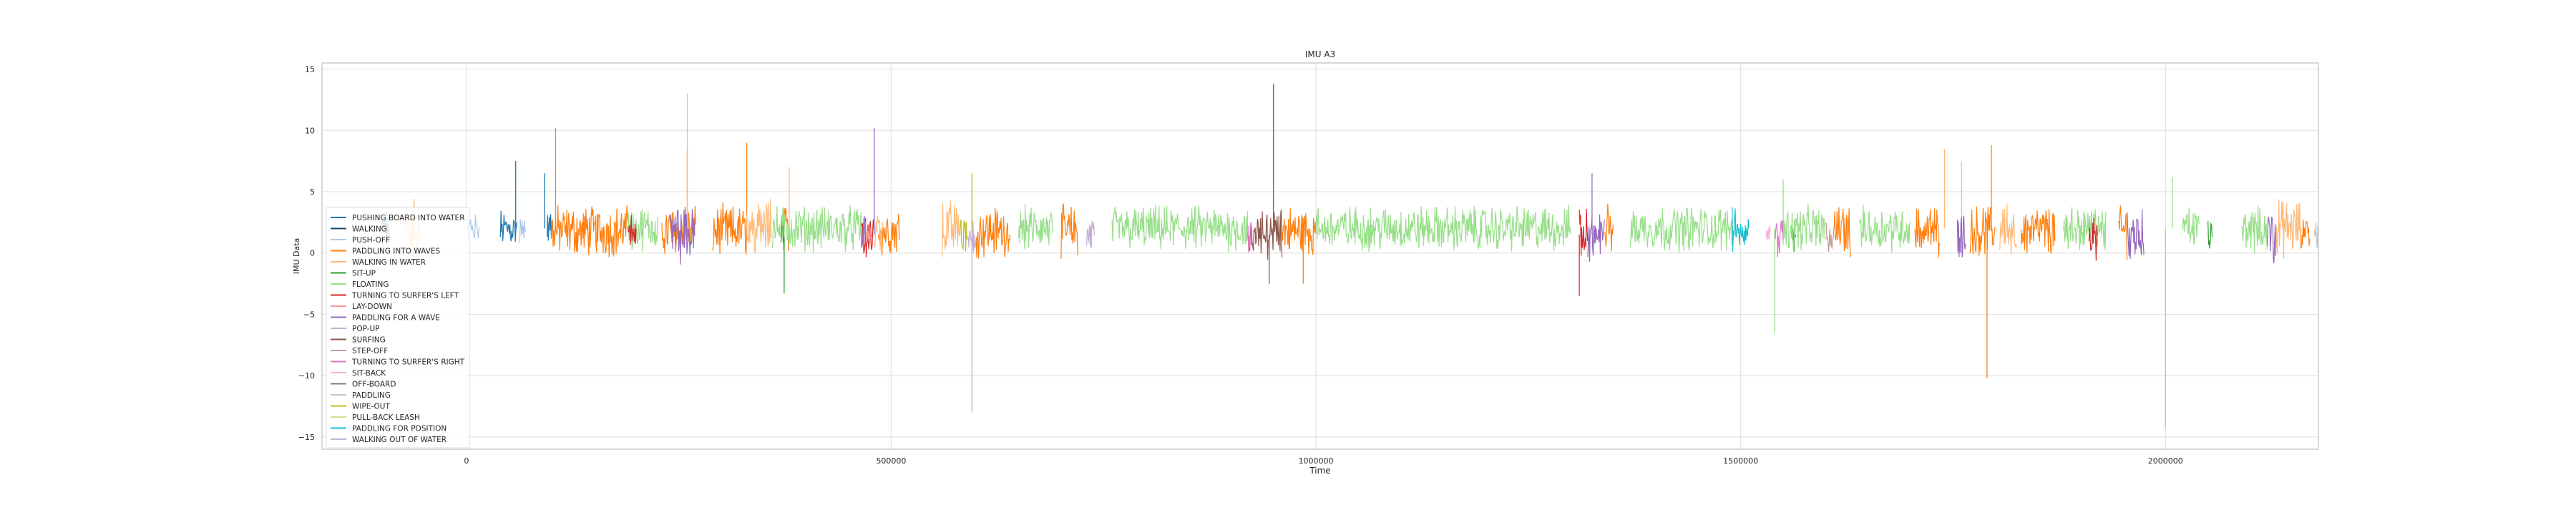 Image resolution: width=2576 pixels, height=515 pixels. I want to click on legend-label: PUSH-OFF, so click(371, 241).